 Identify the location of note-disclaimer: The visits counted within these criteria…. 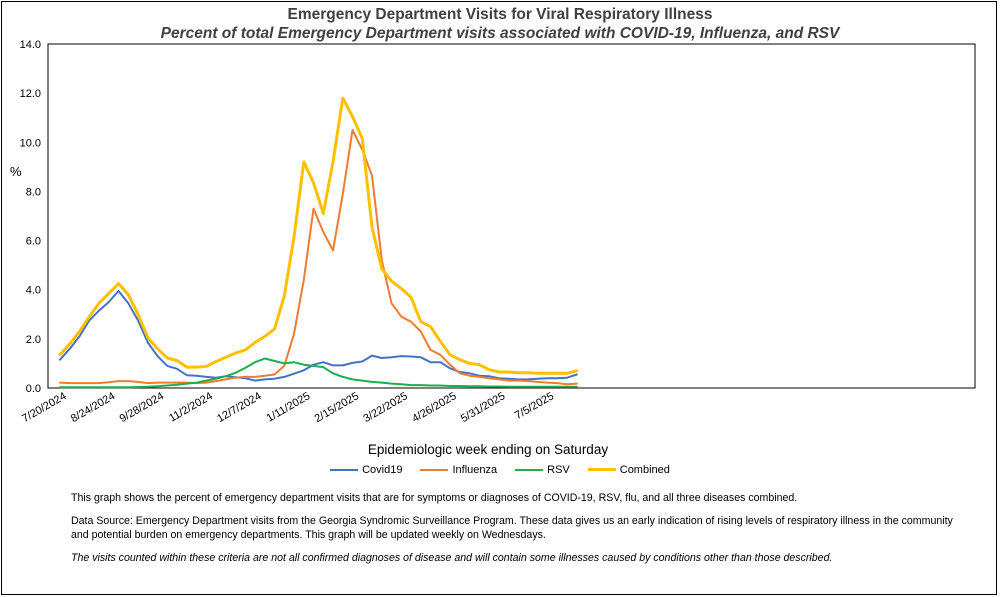
(452, 558).